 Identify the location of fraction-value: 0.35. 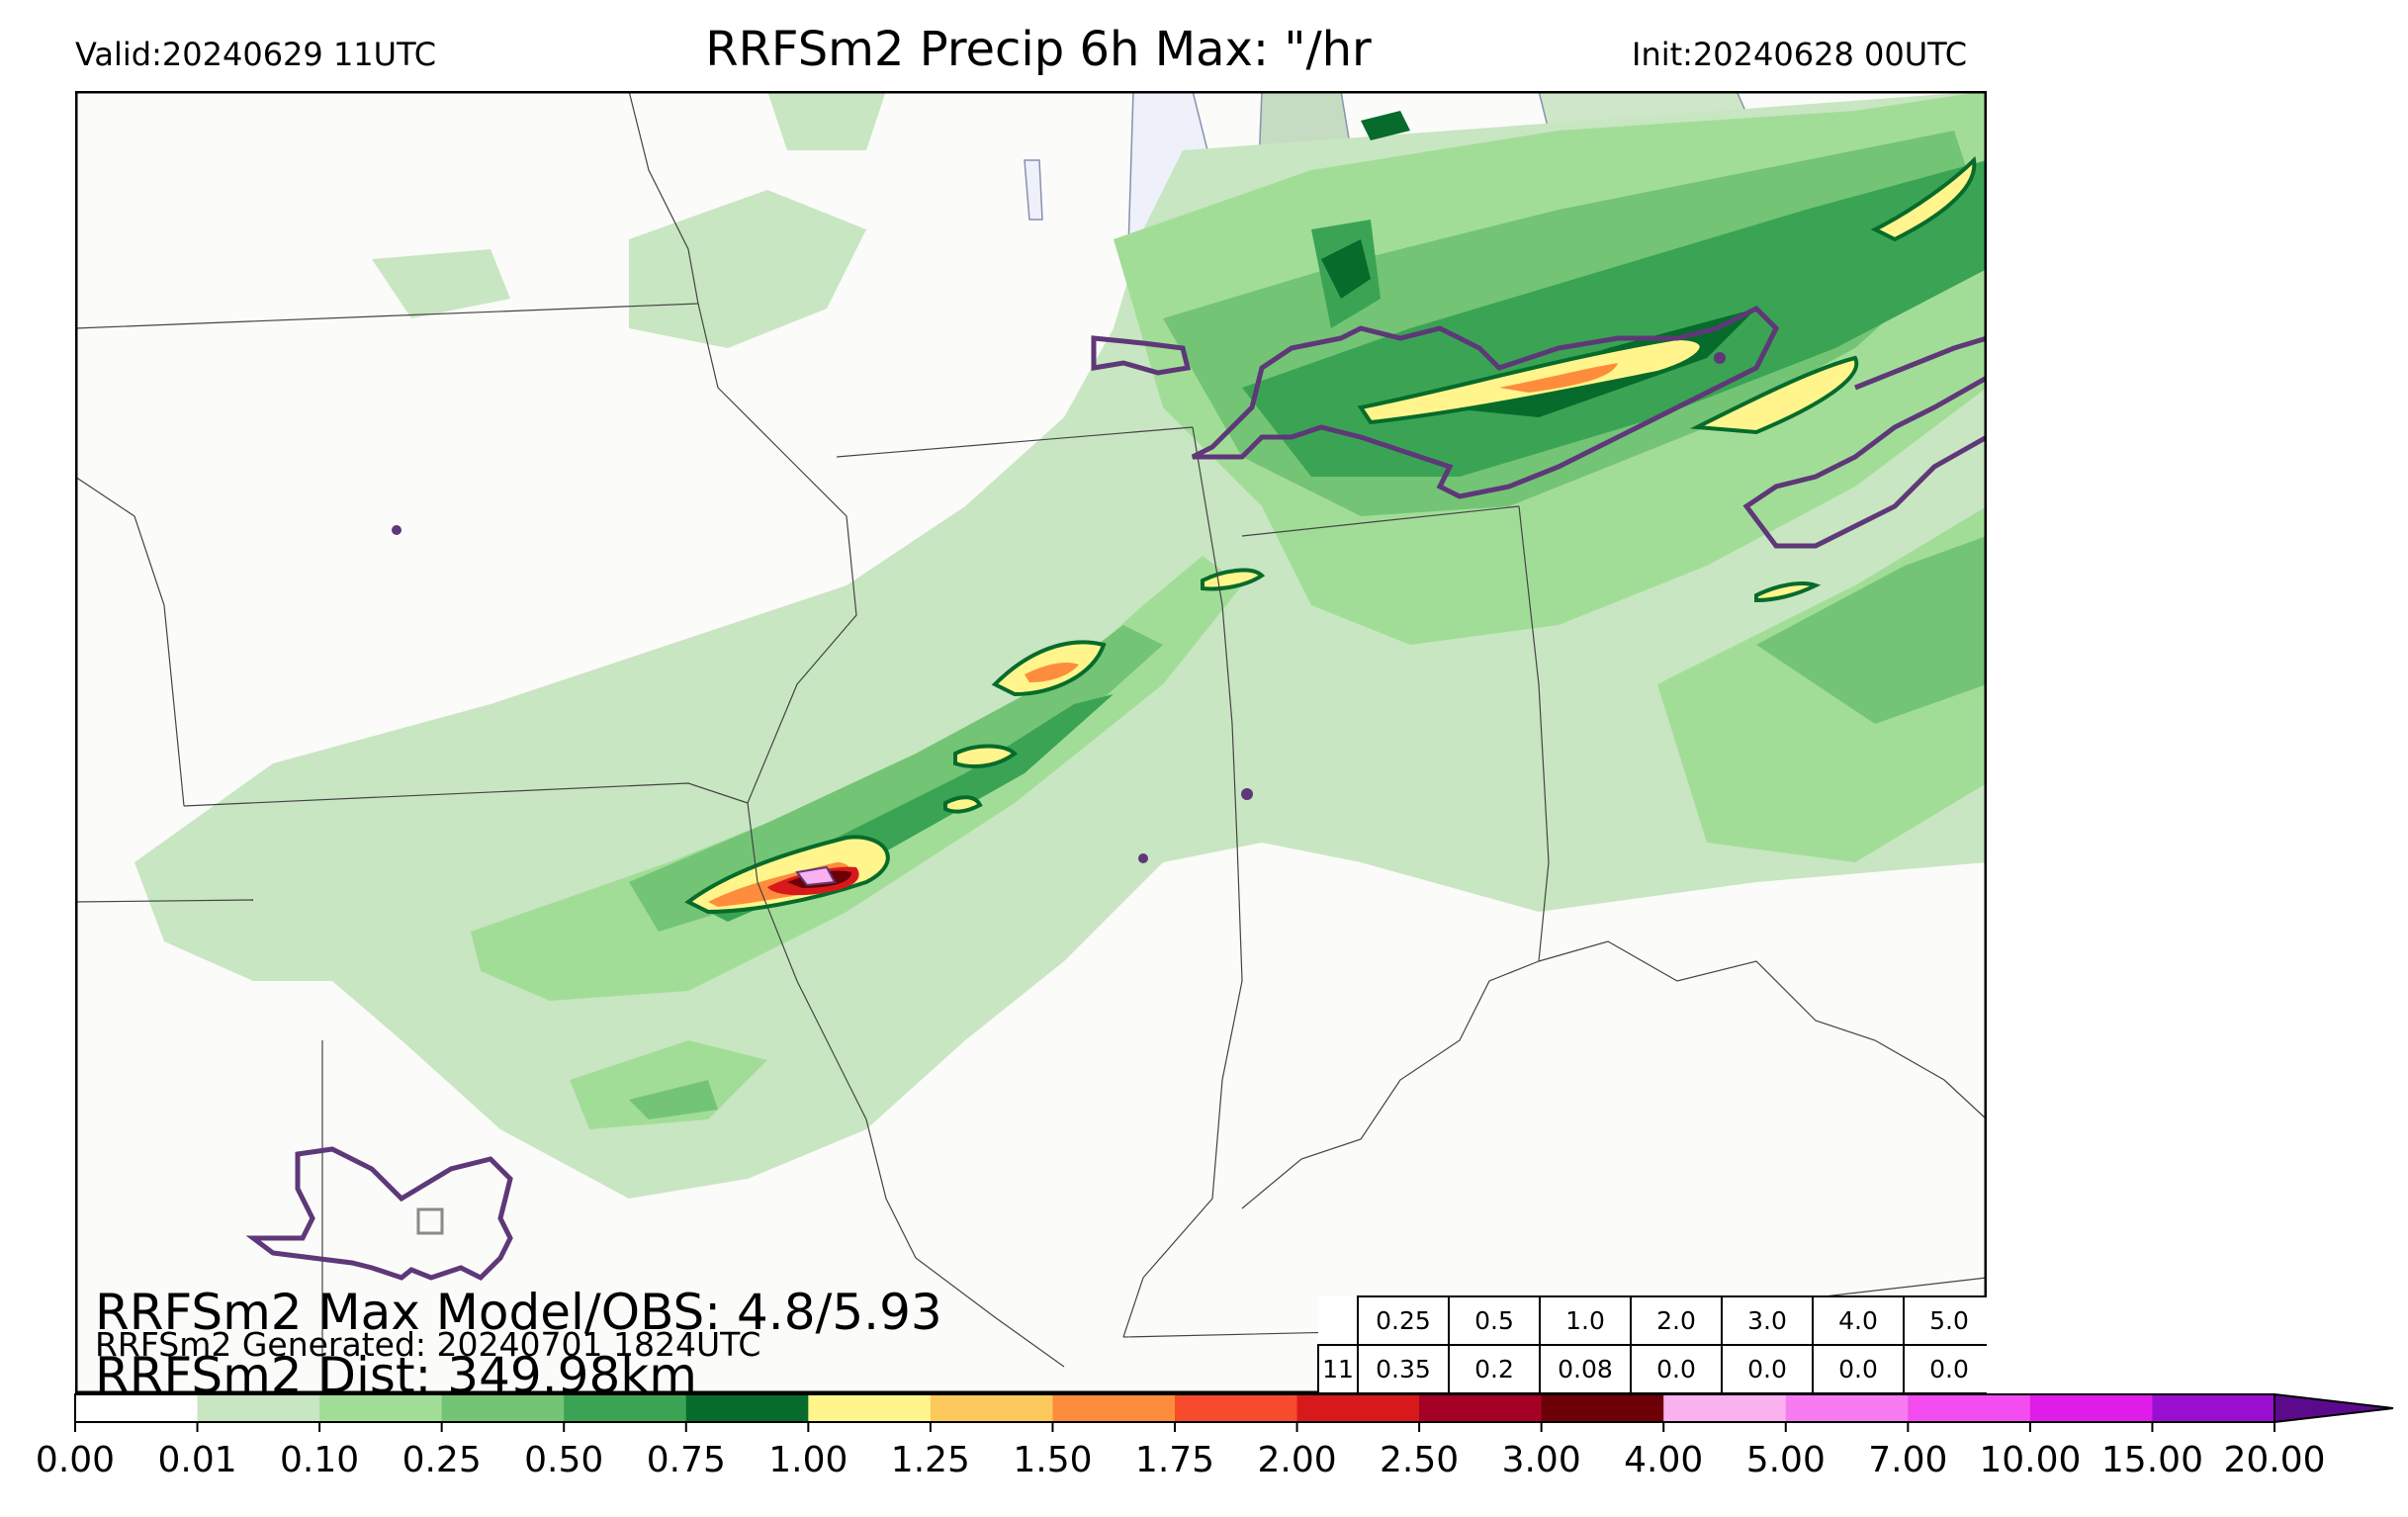
(1403, 1369).